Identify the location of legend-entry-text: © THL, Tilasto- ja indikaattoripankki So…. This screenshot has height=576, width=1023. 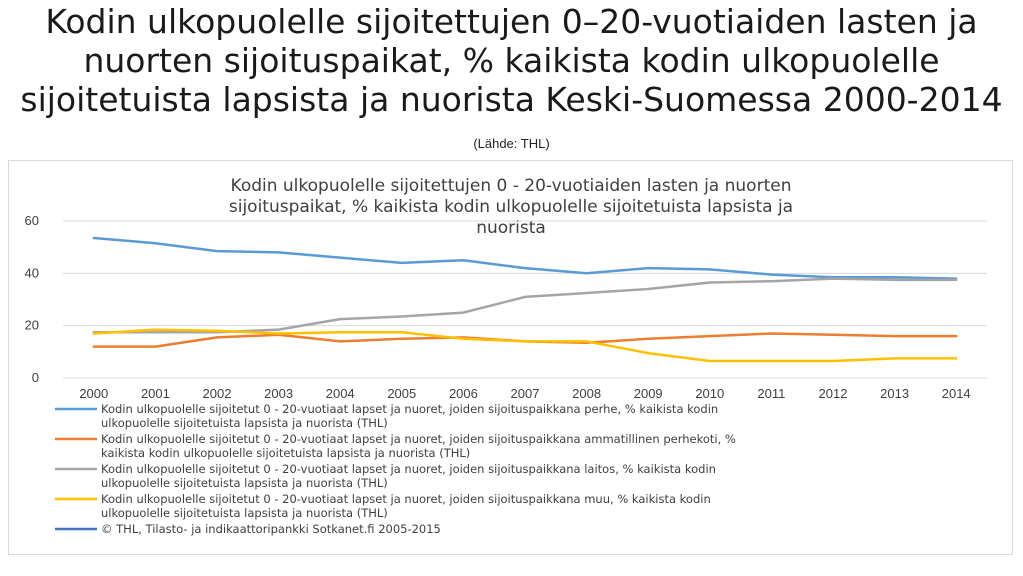
(271, 529).